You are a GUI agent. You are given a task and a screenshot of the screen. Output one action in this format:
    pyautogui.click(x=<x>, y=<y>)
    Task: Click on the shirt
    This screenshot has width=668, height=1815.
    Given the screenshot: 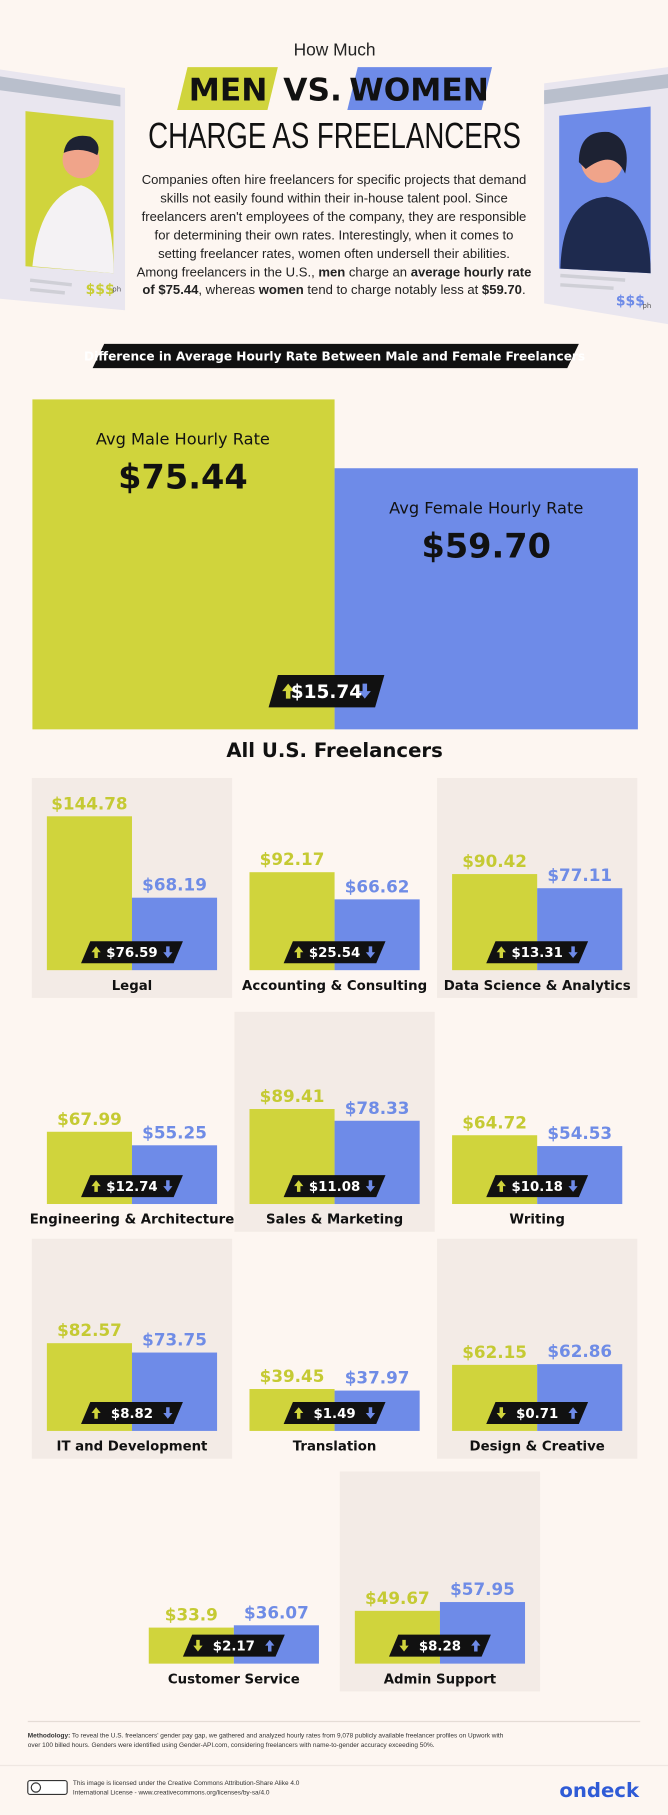 What is the action you would take?
    pyautogui.click(x=73, y=229)
    